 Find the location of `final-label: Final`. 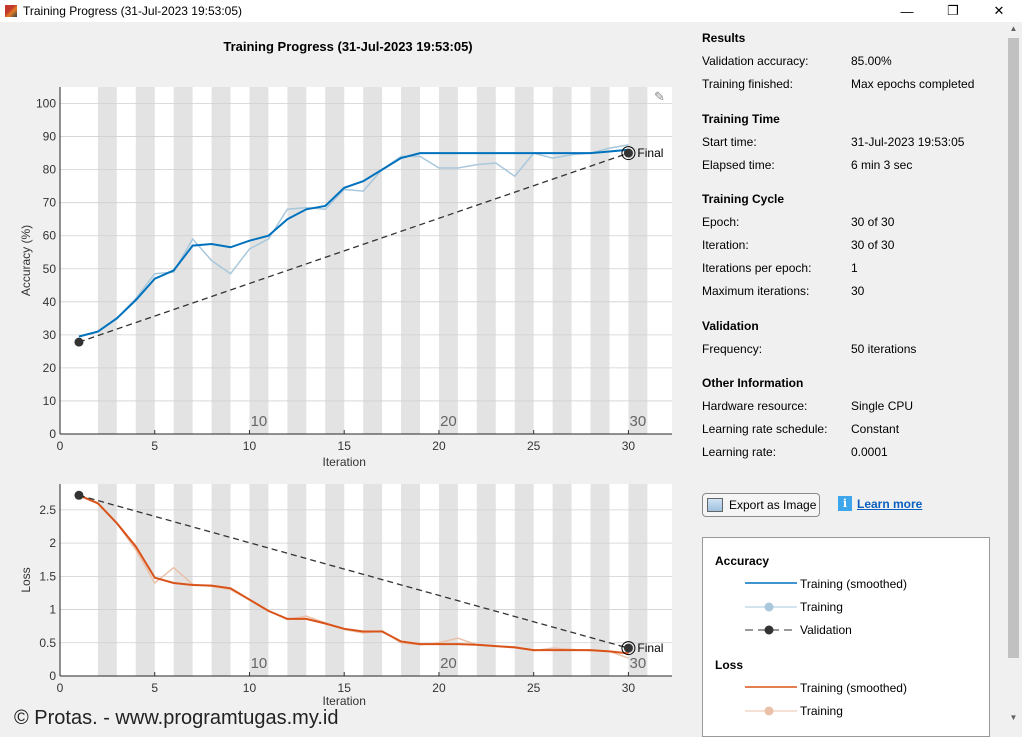

final-label: Final is located at coordinates (650, 153).